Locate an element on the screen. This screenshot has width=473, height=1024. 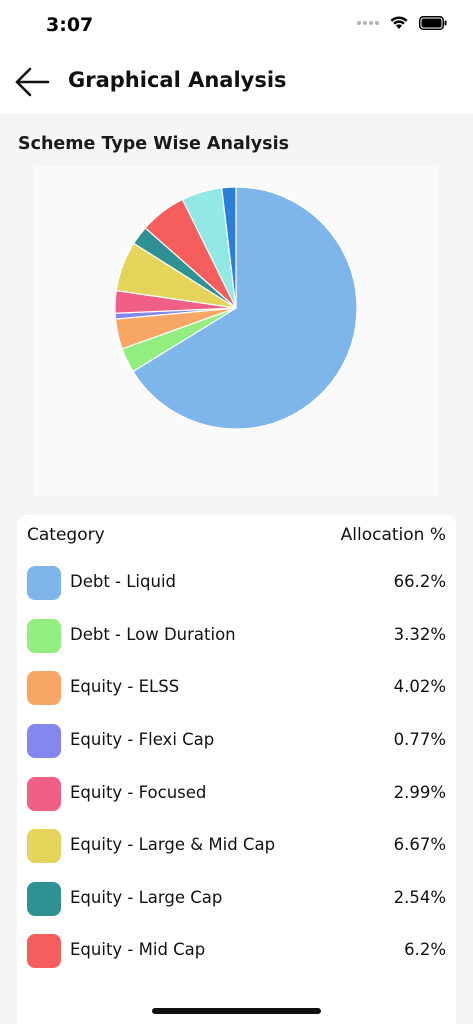
home-indicator is located at coordinates (236, 1011).